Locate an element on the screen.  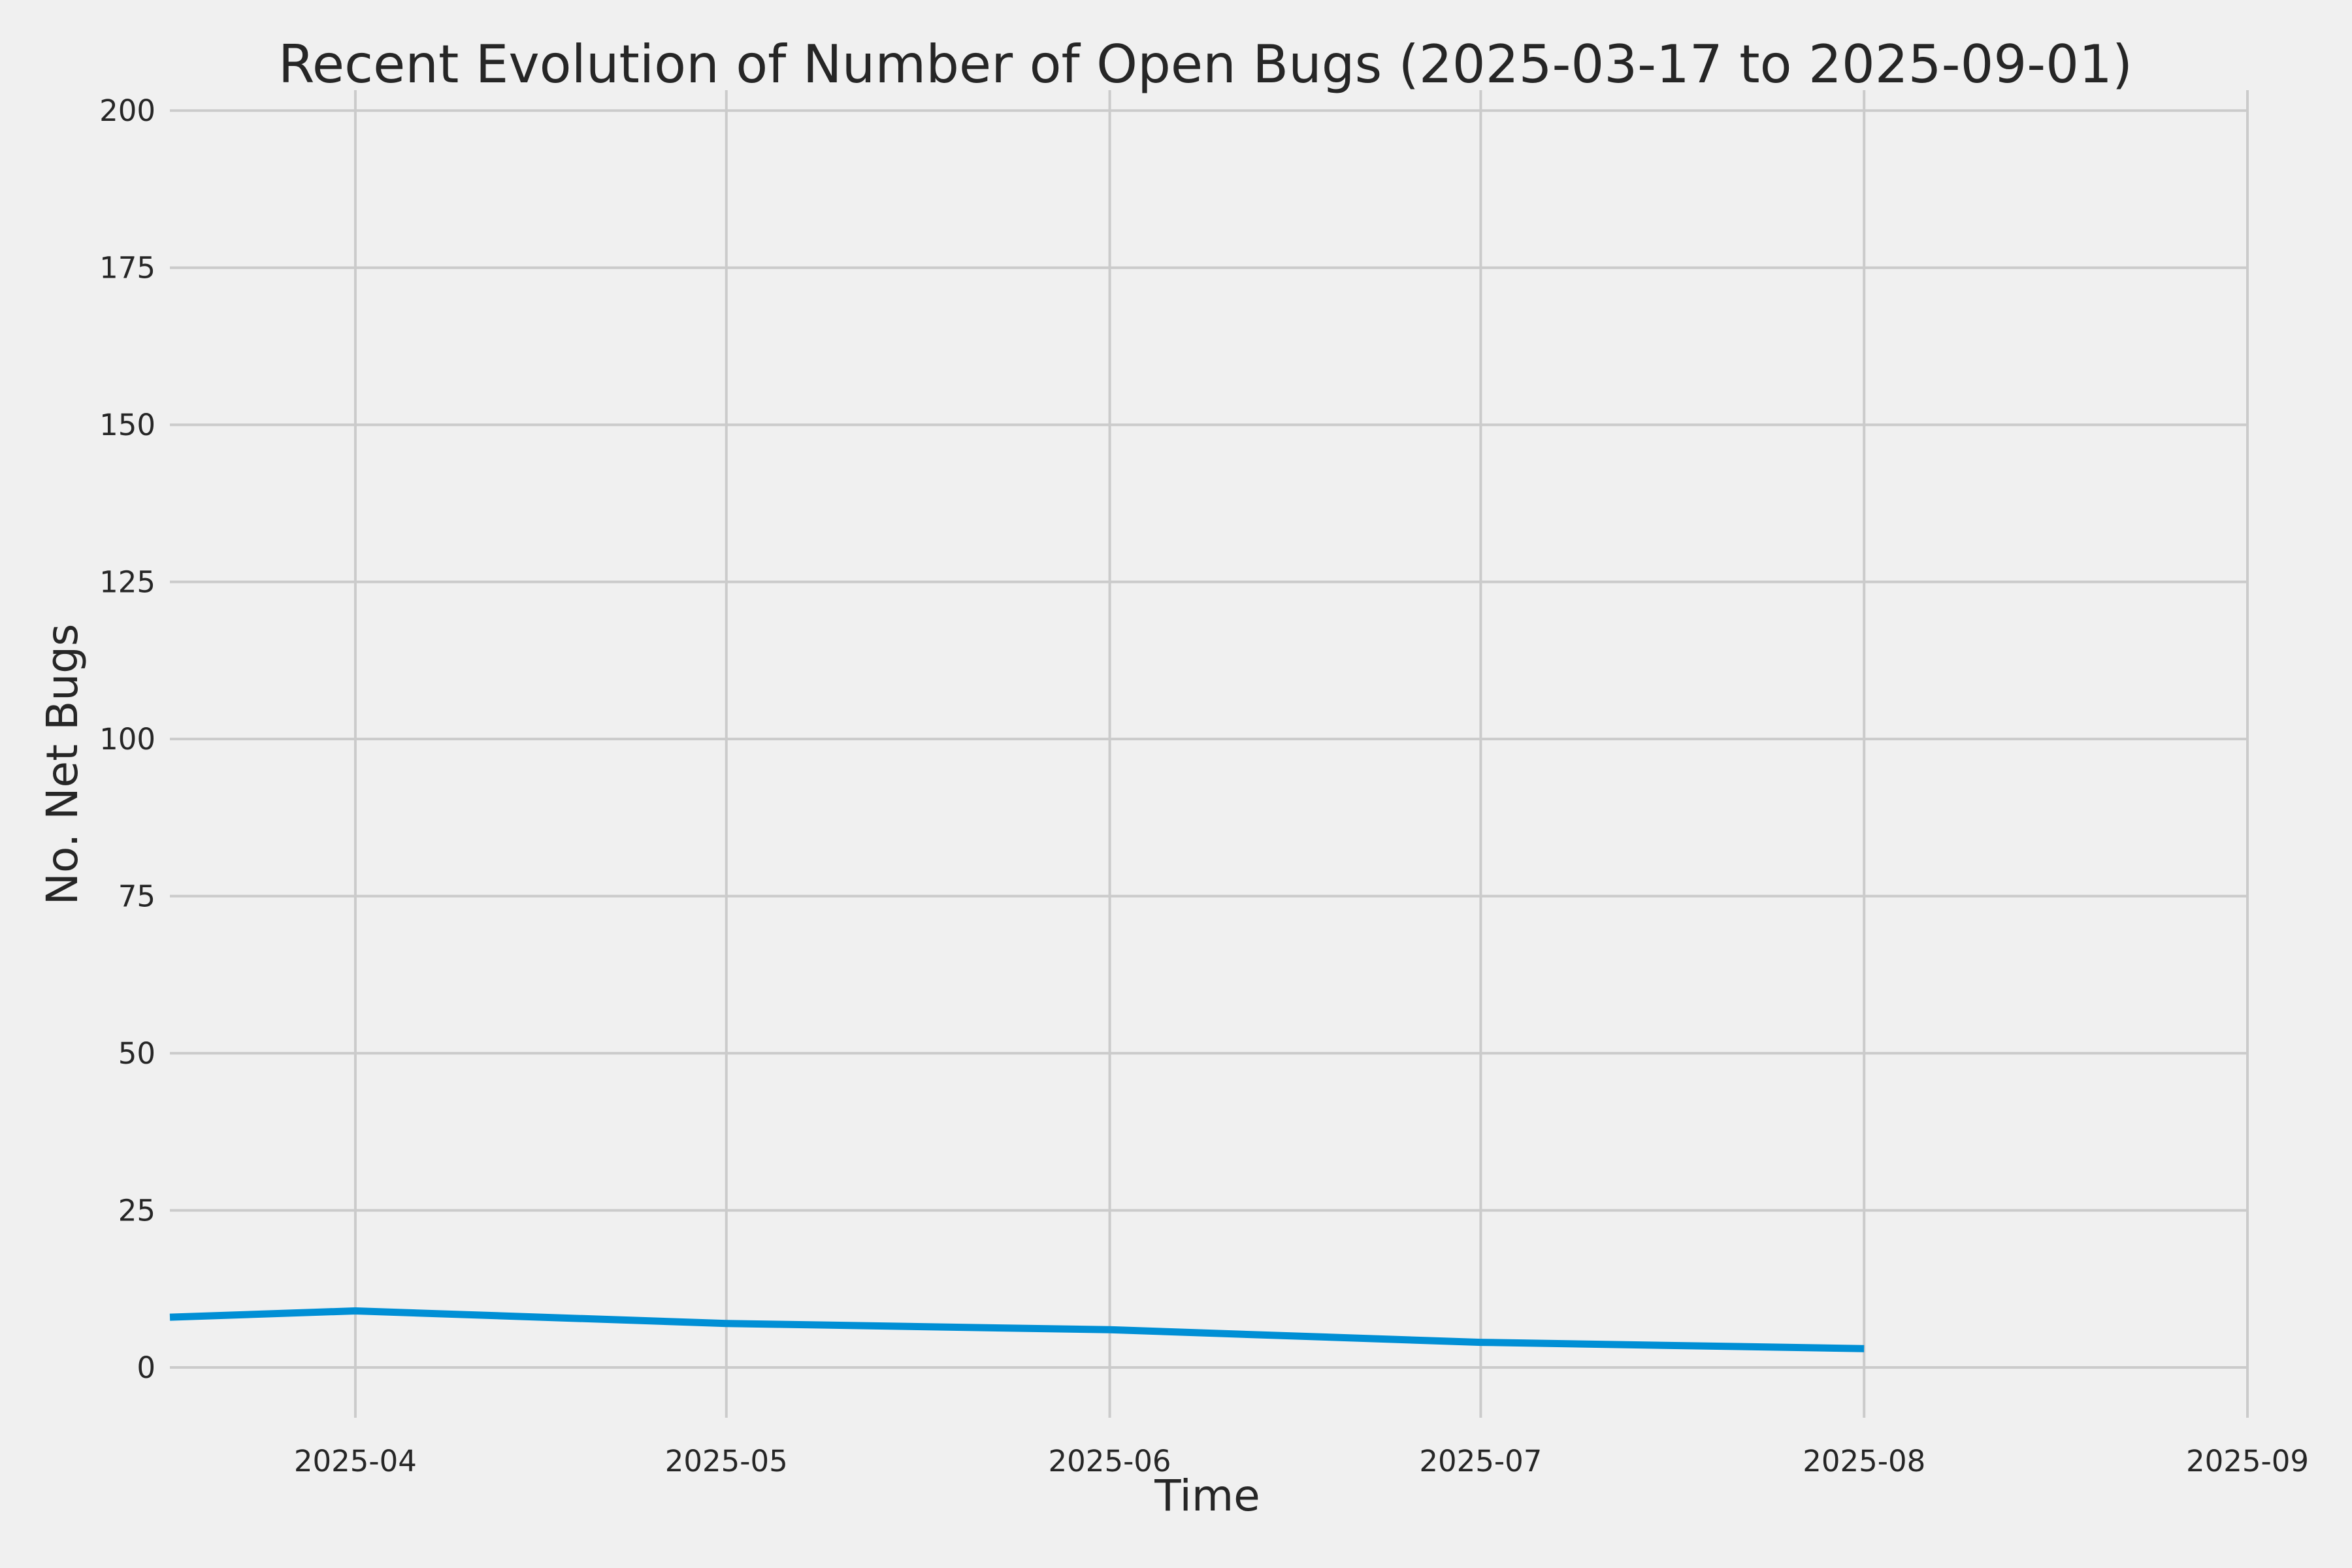
x-tick-label: 2025-04 is located at coordinates (355, 1461).